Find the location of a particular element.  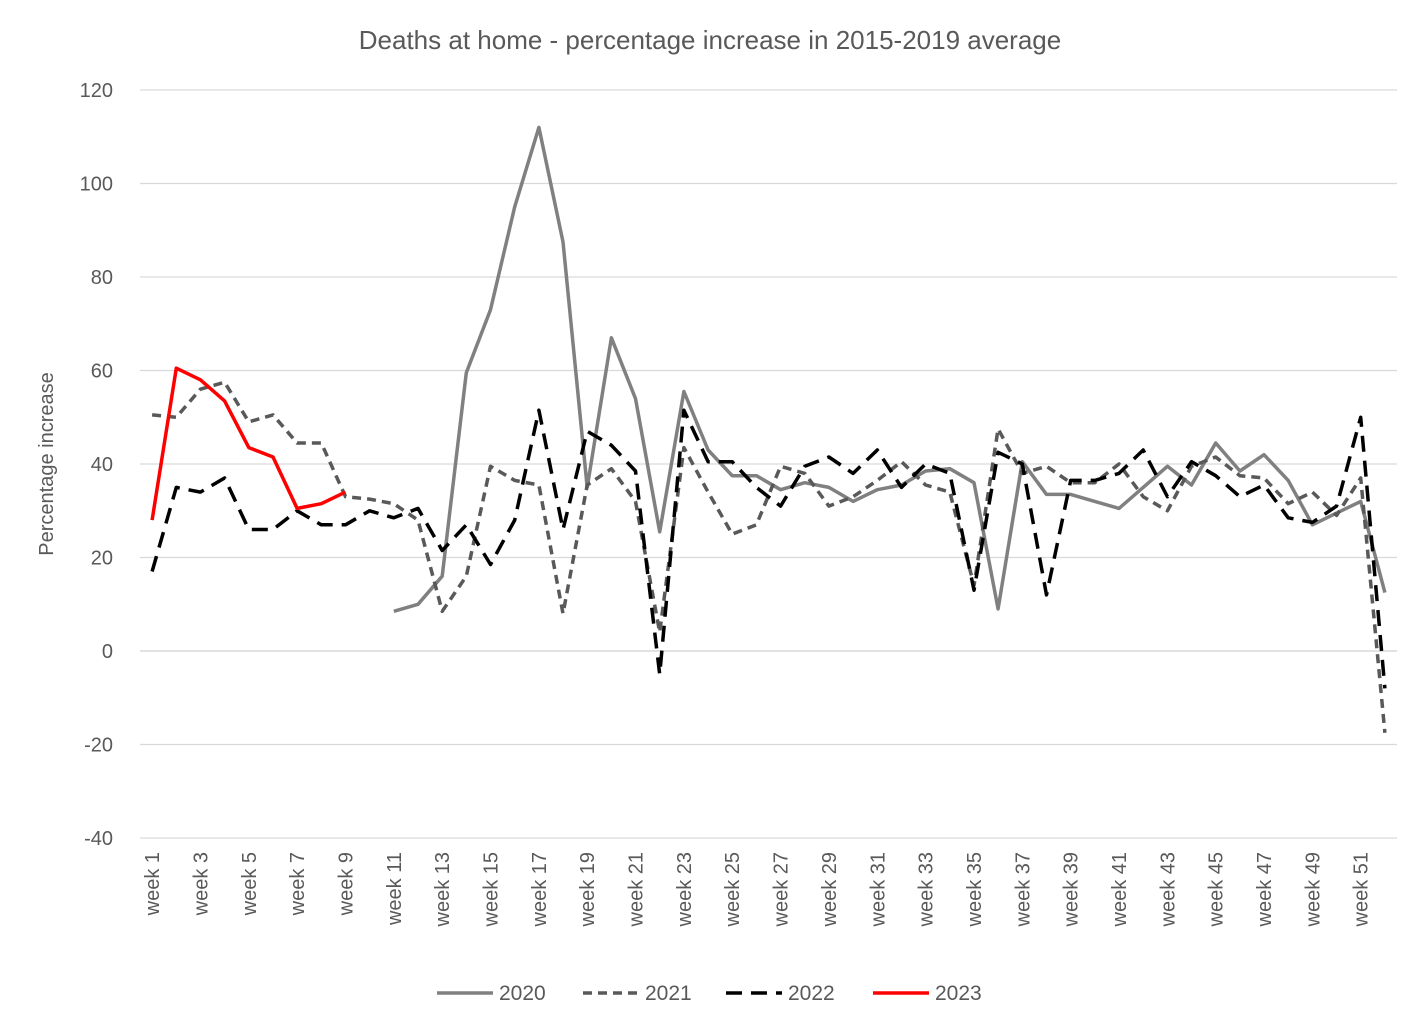

y-tick-label: -40 is located at coordinates (98, 839).